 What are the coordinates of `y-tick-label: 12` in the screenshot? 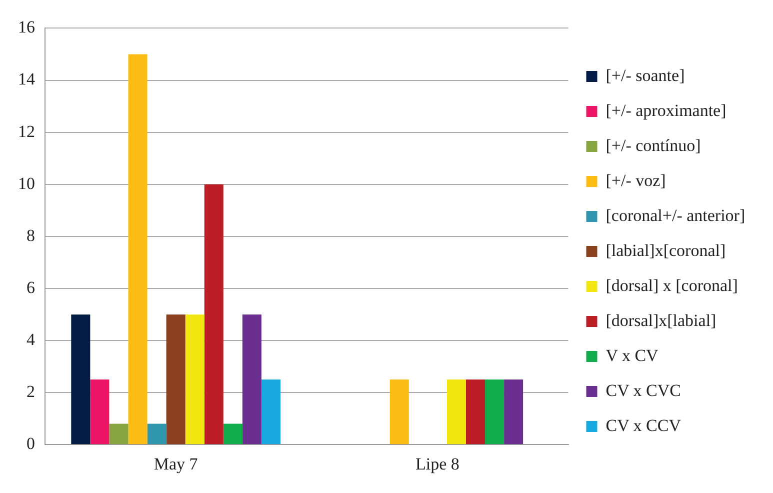 It's located at (26, 131).